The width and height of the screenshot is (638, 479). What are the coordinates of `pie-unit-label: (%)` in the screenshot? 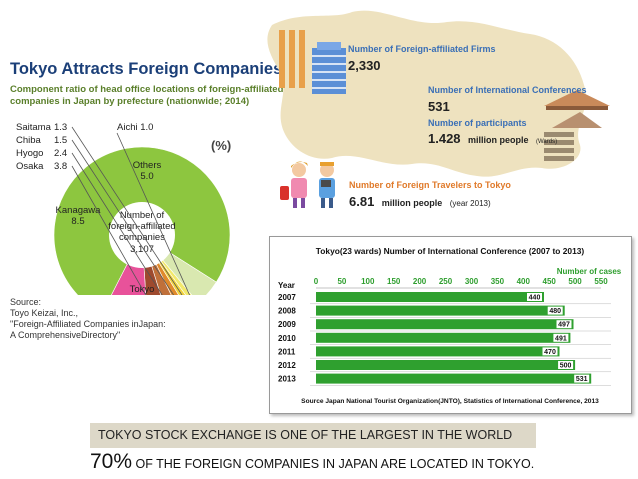 It's located at (221, 145).